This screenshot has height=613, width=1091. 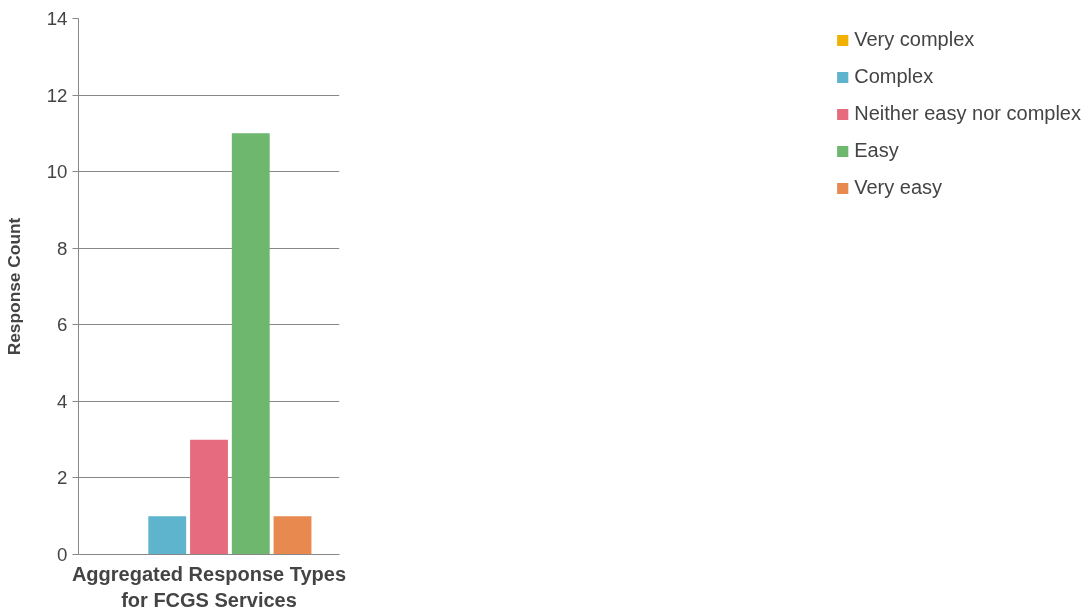 What do you see at coordinates (894, 76) in the screenshot?
I see `legend-label: Complex` at bounding box center [894, 76].